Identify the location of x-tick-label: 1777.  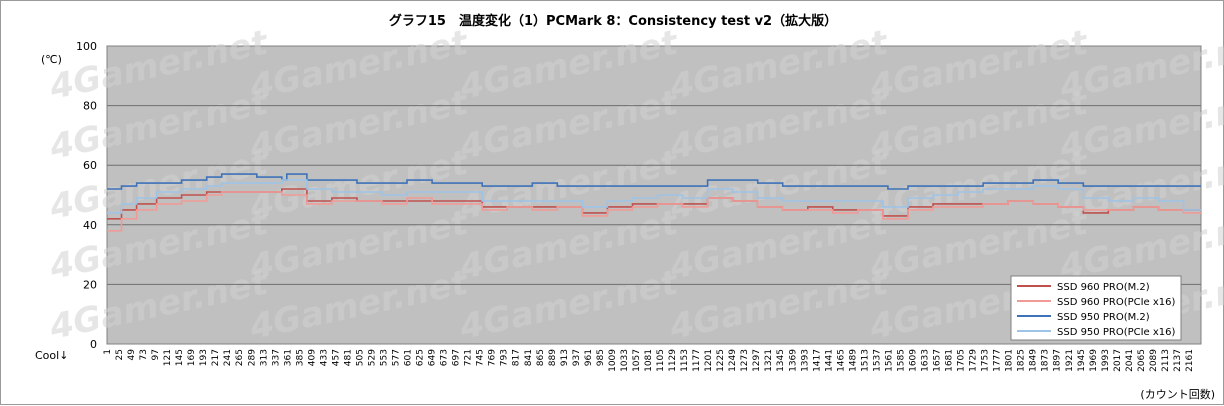
(998, 360).